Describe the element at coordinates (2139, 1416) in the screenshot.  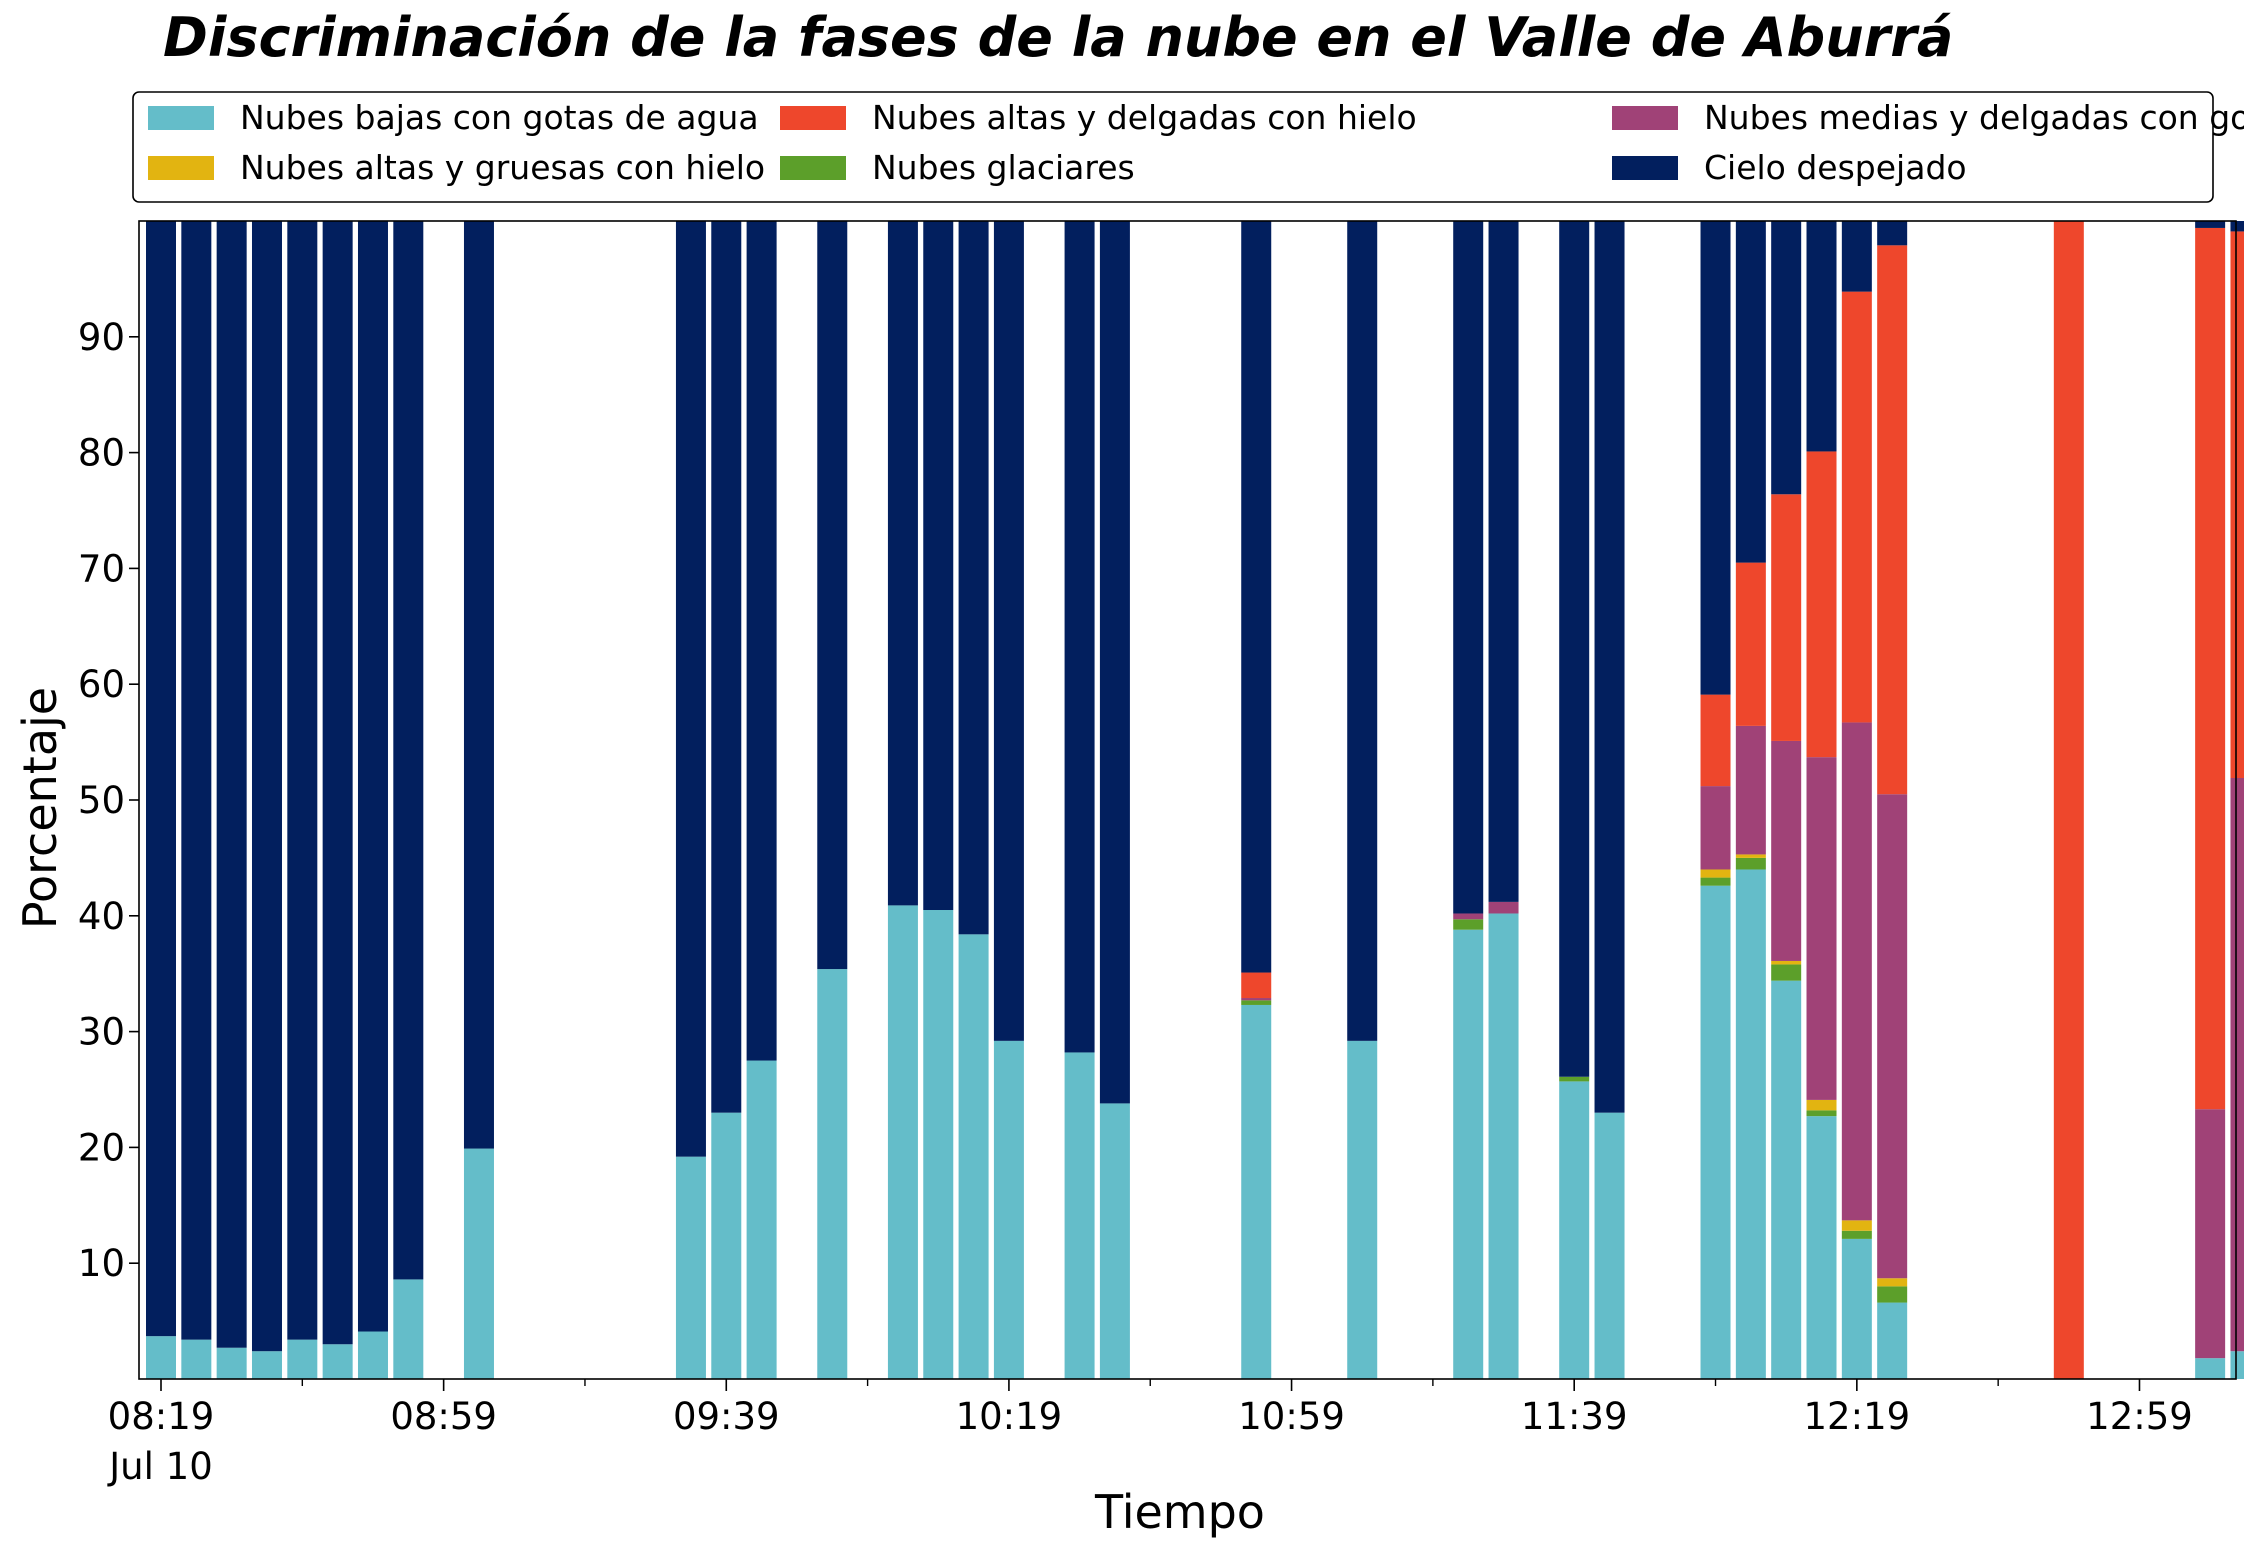
I see `x-tick-label: 12:59` at that location.